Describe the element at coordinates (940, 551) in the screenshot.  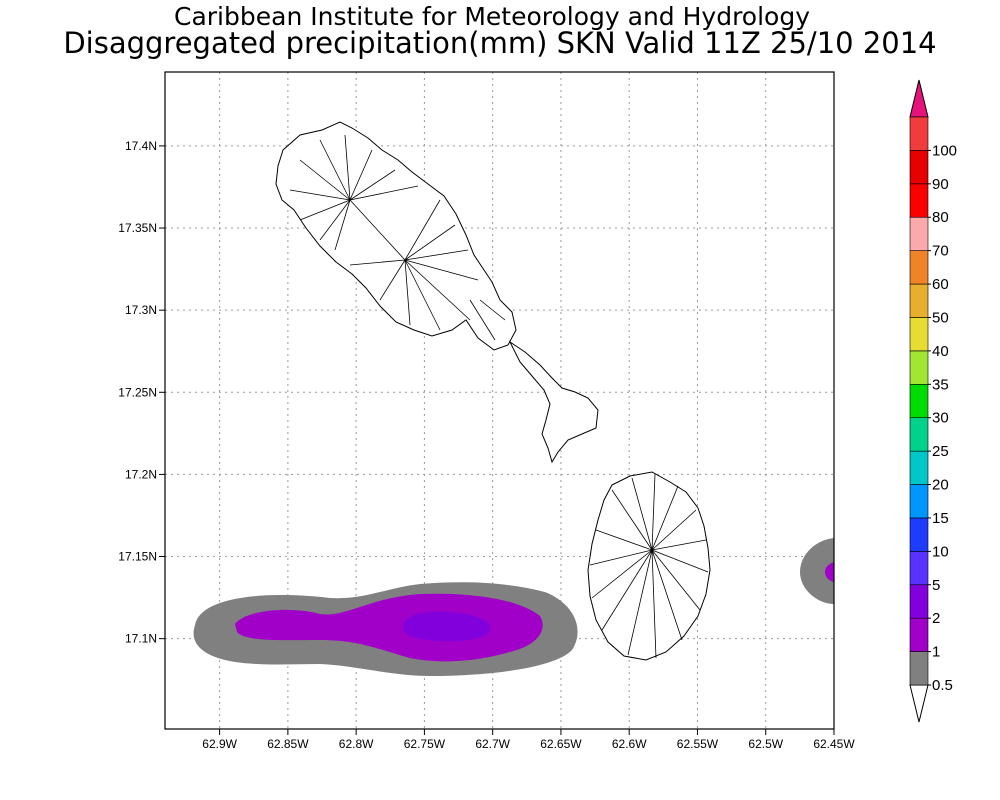
I see `colorbar-label: 10` at that location.